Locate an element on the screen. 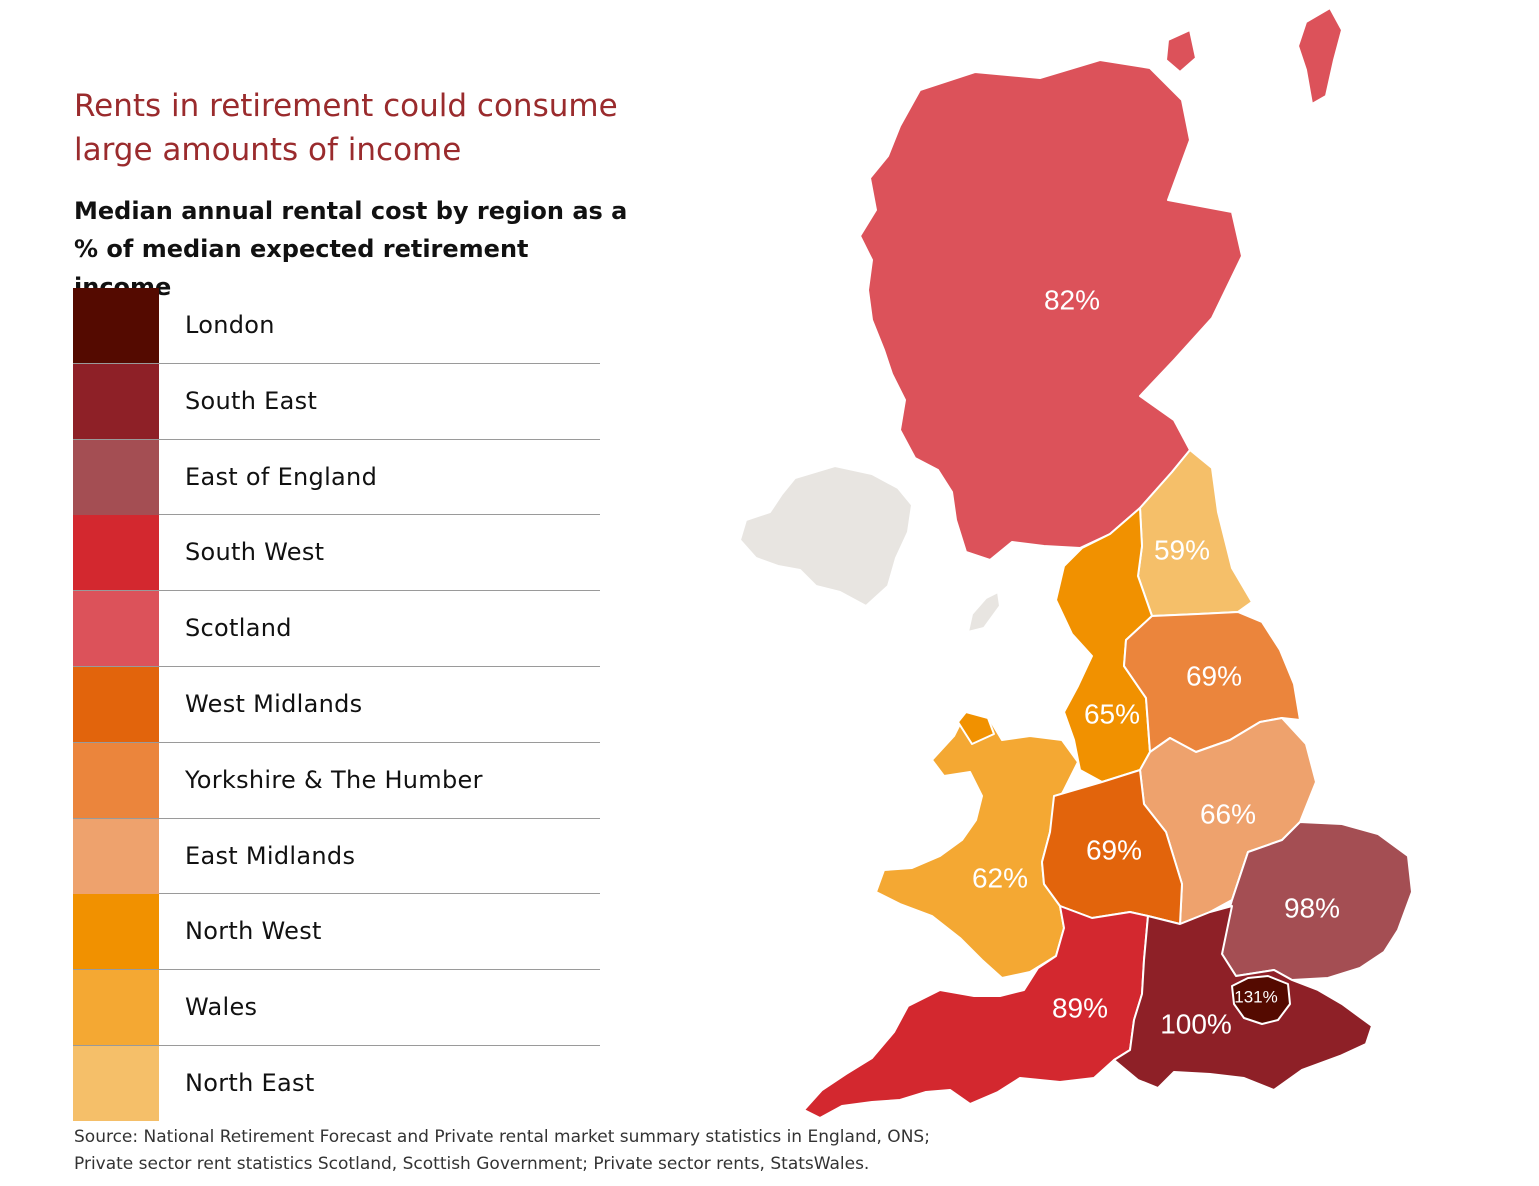  legend-item-east-of-england: East of England is located at coordinates (336, 477).